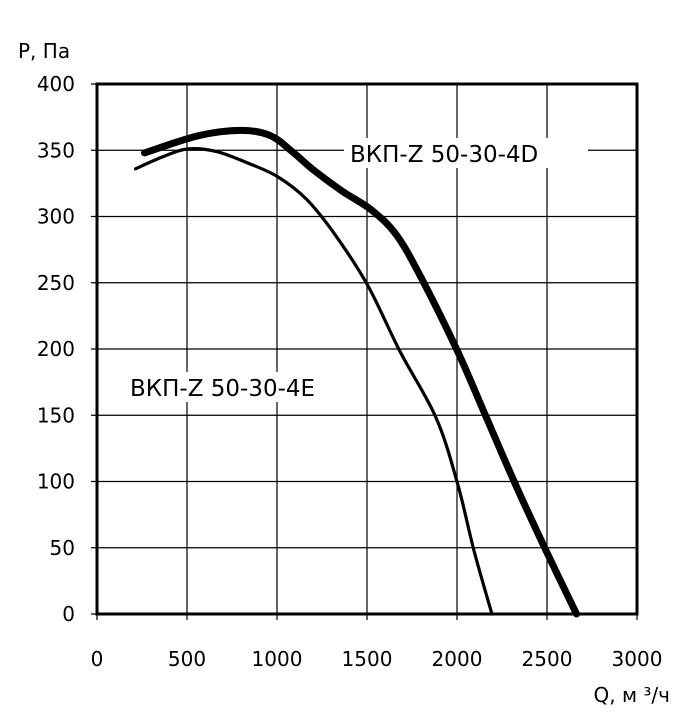 Image resolution: width=677 pixels, height=724 pixels. Describe the element at coordinates (56, 217) in the screenshot. I see `y-tick-label: 300` at that location.